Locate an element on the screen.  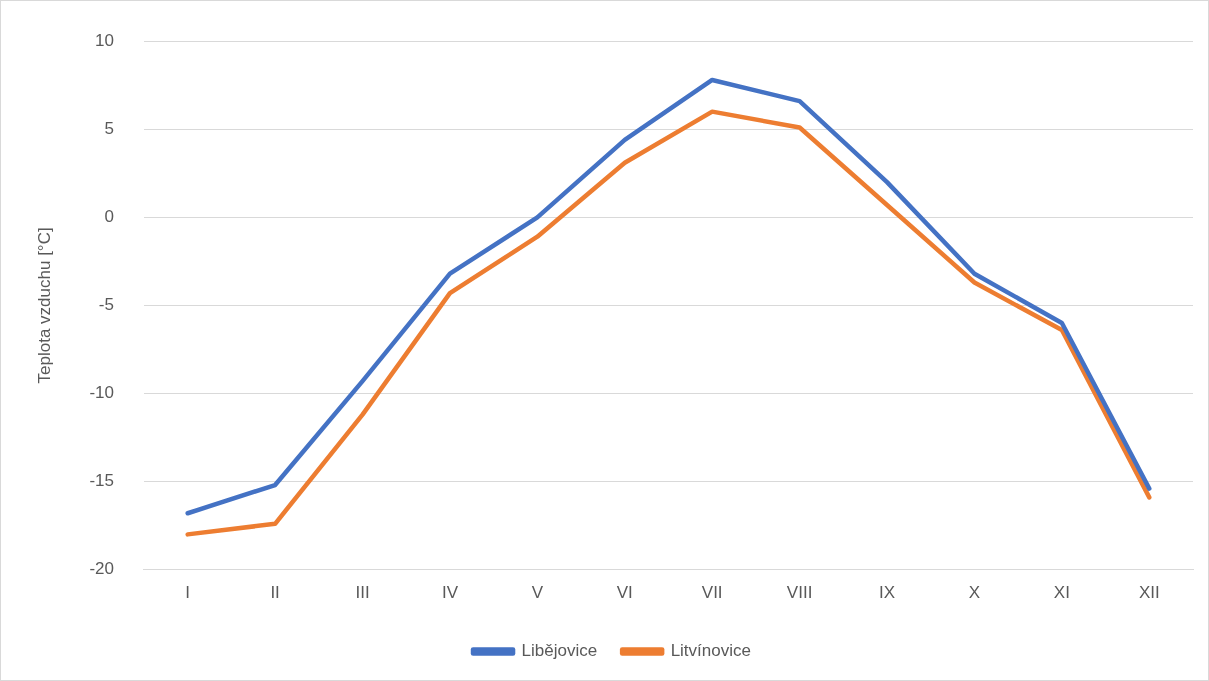
x-tick-label: VI is located at coordinates (624, 593).